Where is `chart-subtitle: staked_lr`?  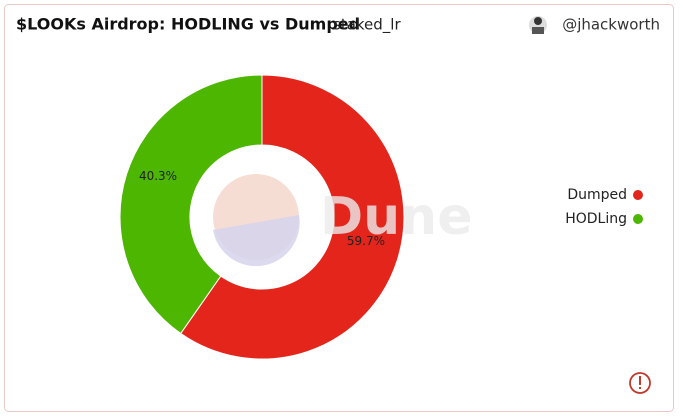 chart-subtitle: staked_lr is located at coordinates (367, 25).